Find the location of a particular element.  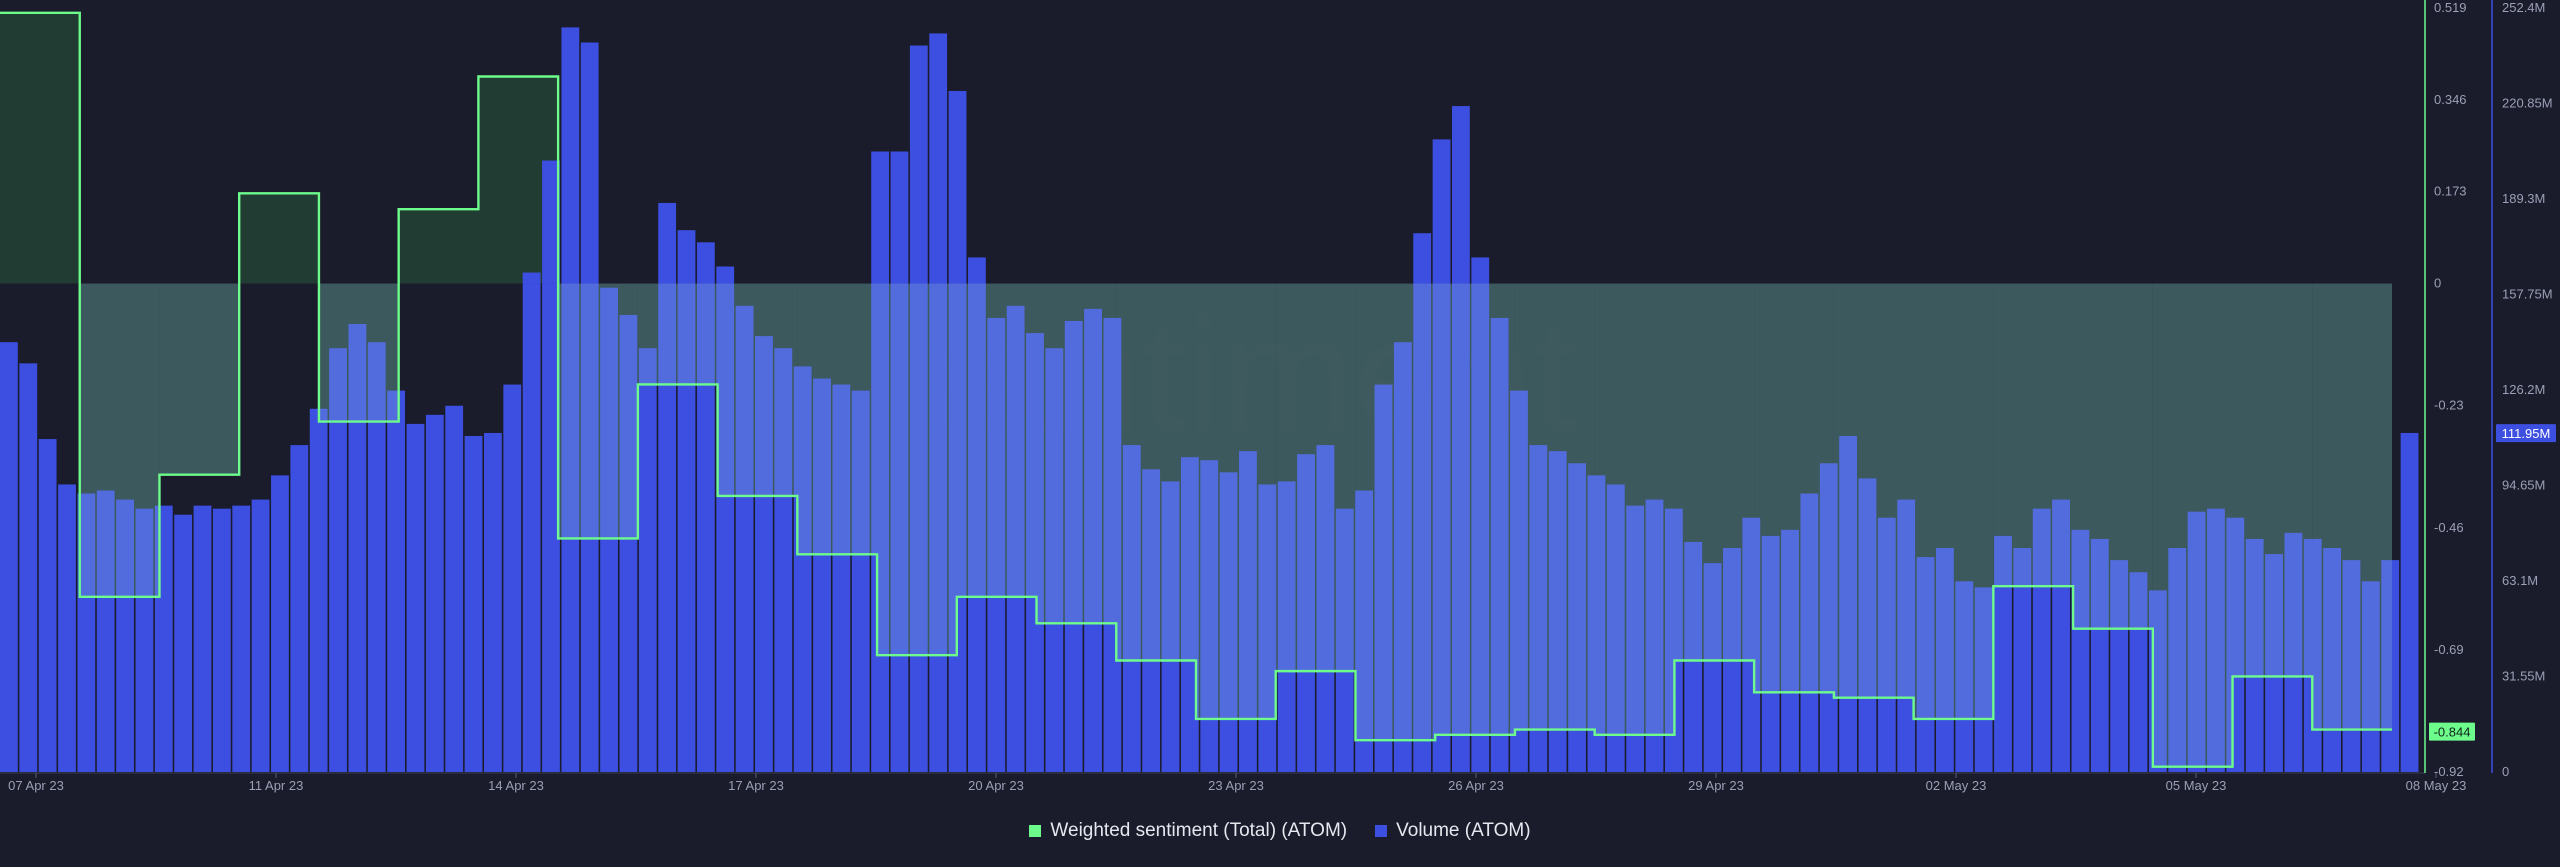

legend-item-volume: Volume (ATOM) is located at coordinates (1453, 831).